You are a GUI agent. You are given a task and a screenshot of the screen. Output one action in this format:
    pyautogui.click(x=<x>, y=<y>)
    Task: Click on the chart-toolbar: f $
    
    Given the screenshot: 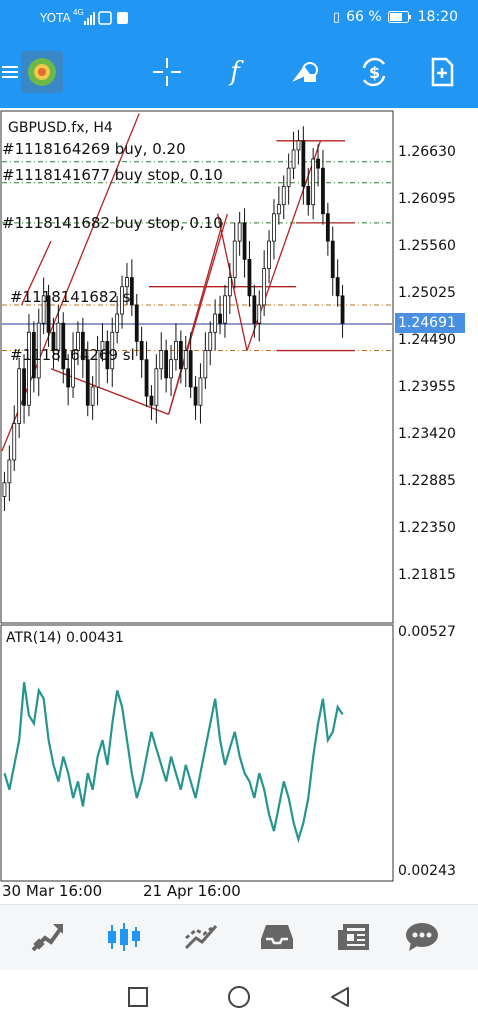 What is the action you would take?
    pyautogui.click(x=239, y=73)
    